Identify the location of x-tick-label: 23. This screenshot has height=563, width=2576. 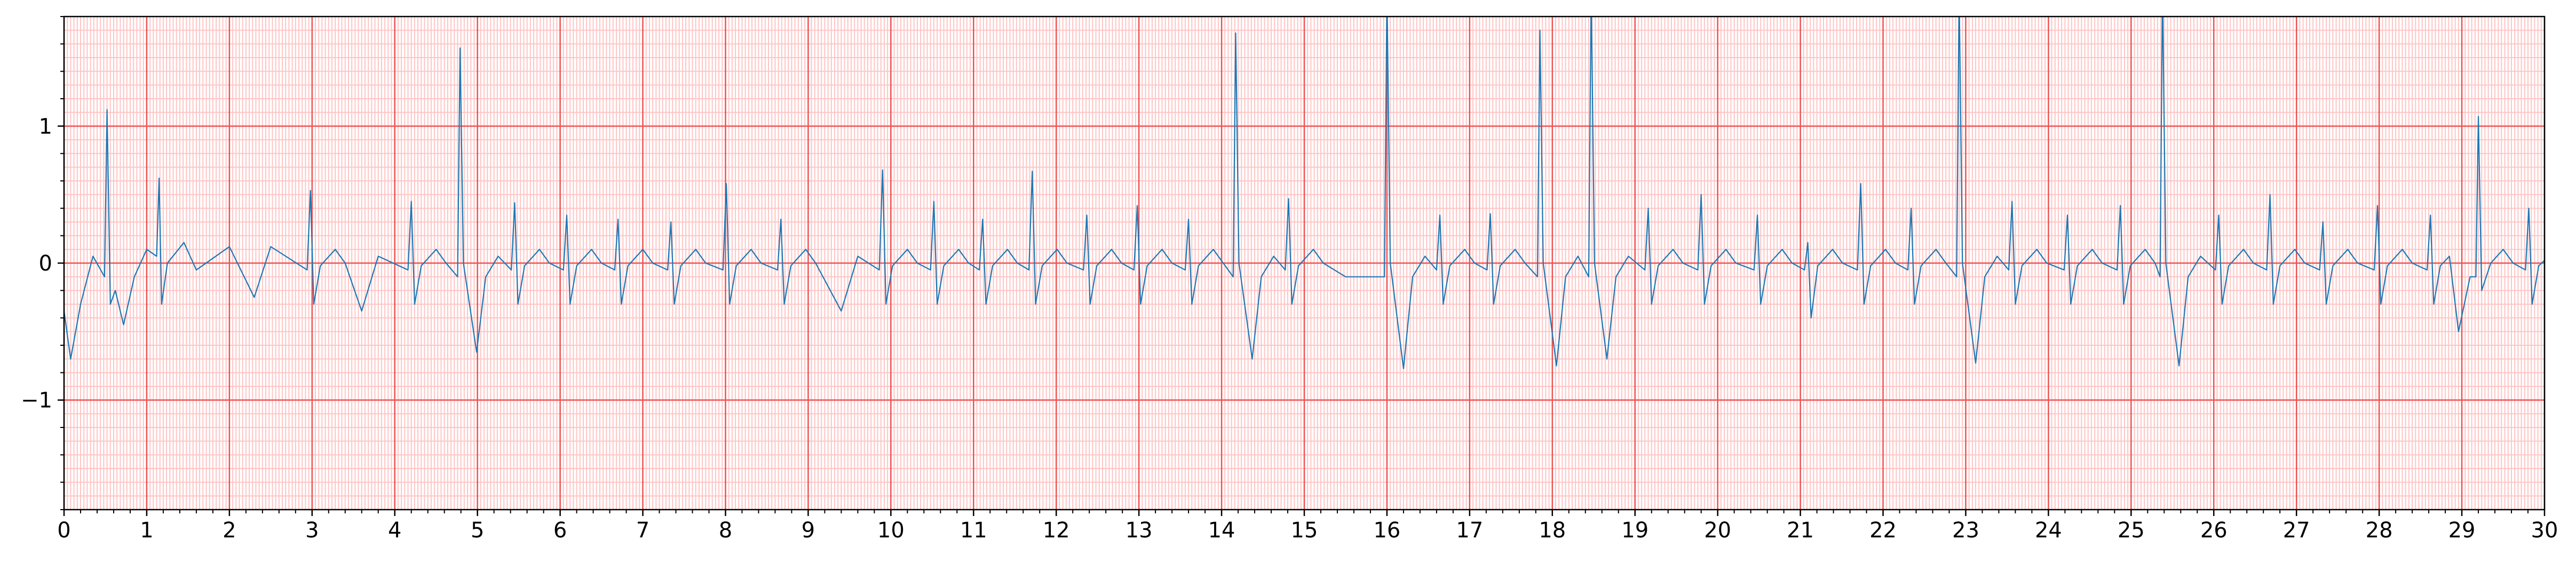
(1965, 530).